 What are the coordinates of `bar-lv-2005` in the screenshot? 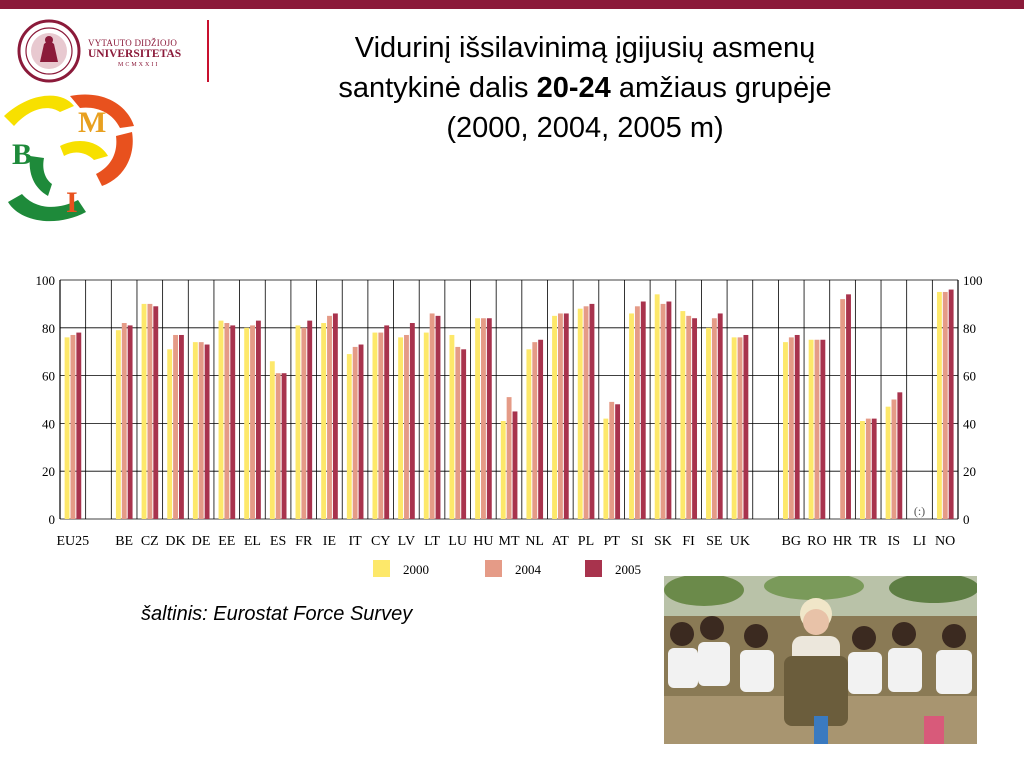 It's located at (412, 421).